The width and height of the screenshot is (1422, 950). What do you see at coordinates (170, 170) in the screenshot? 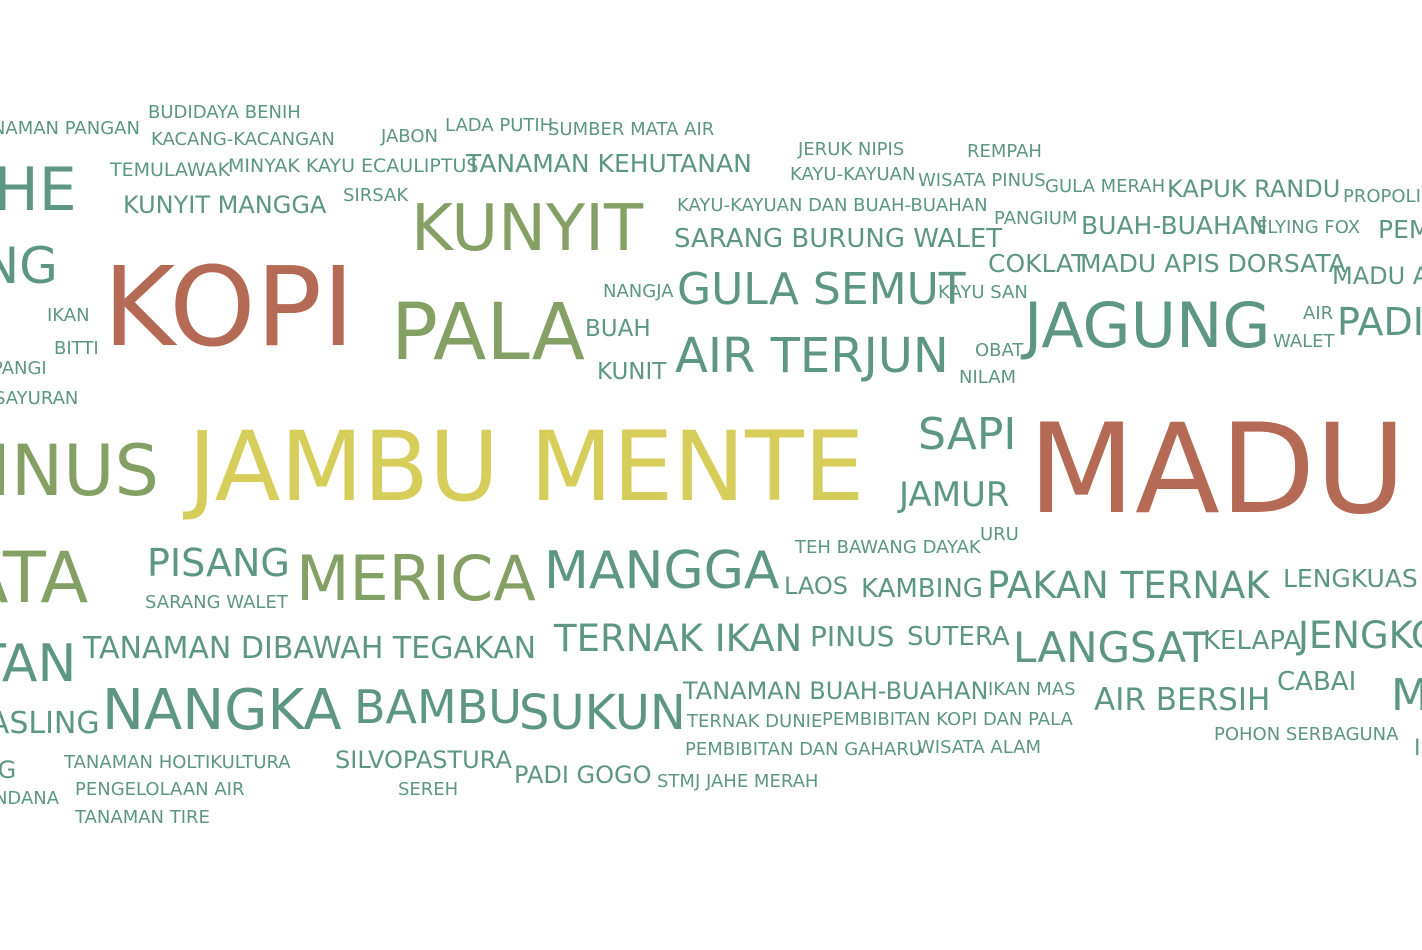
I see `word-temulawak: TEMULAWAK` at bounding box center [170, 170].